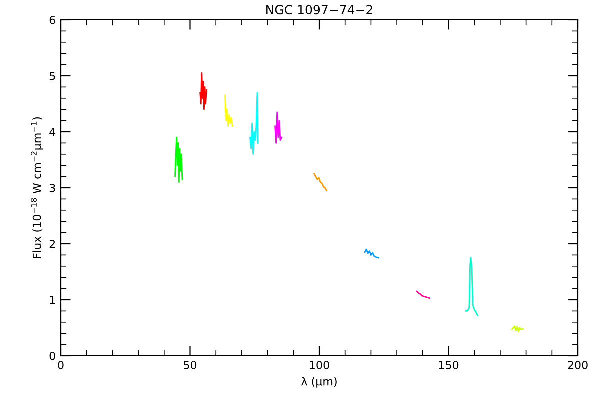  Describe the element at coordinates (53, 244) in the screenshot. I see `y-tick-label: 2` at that location.